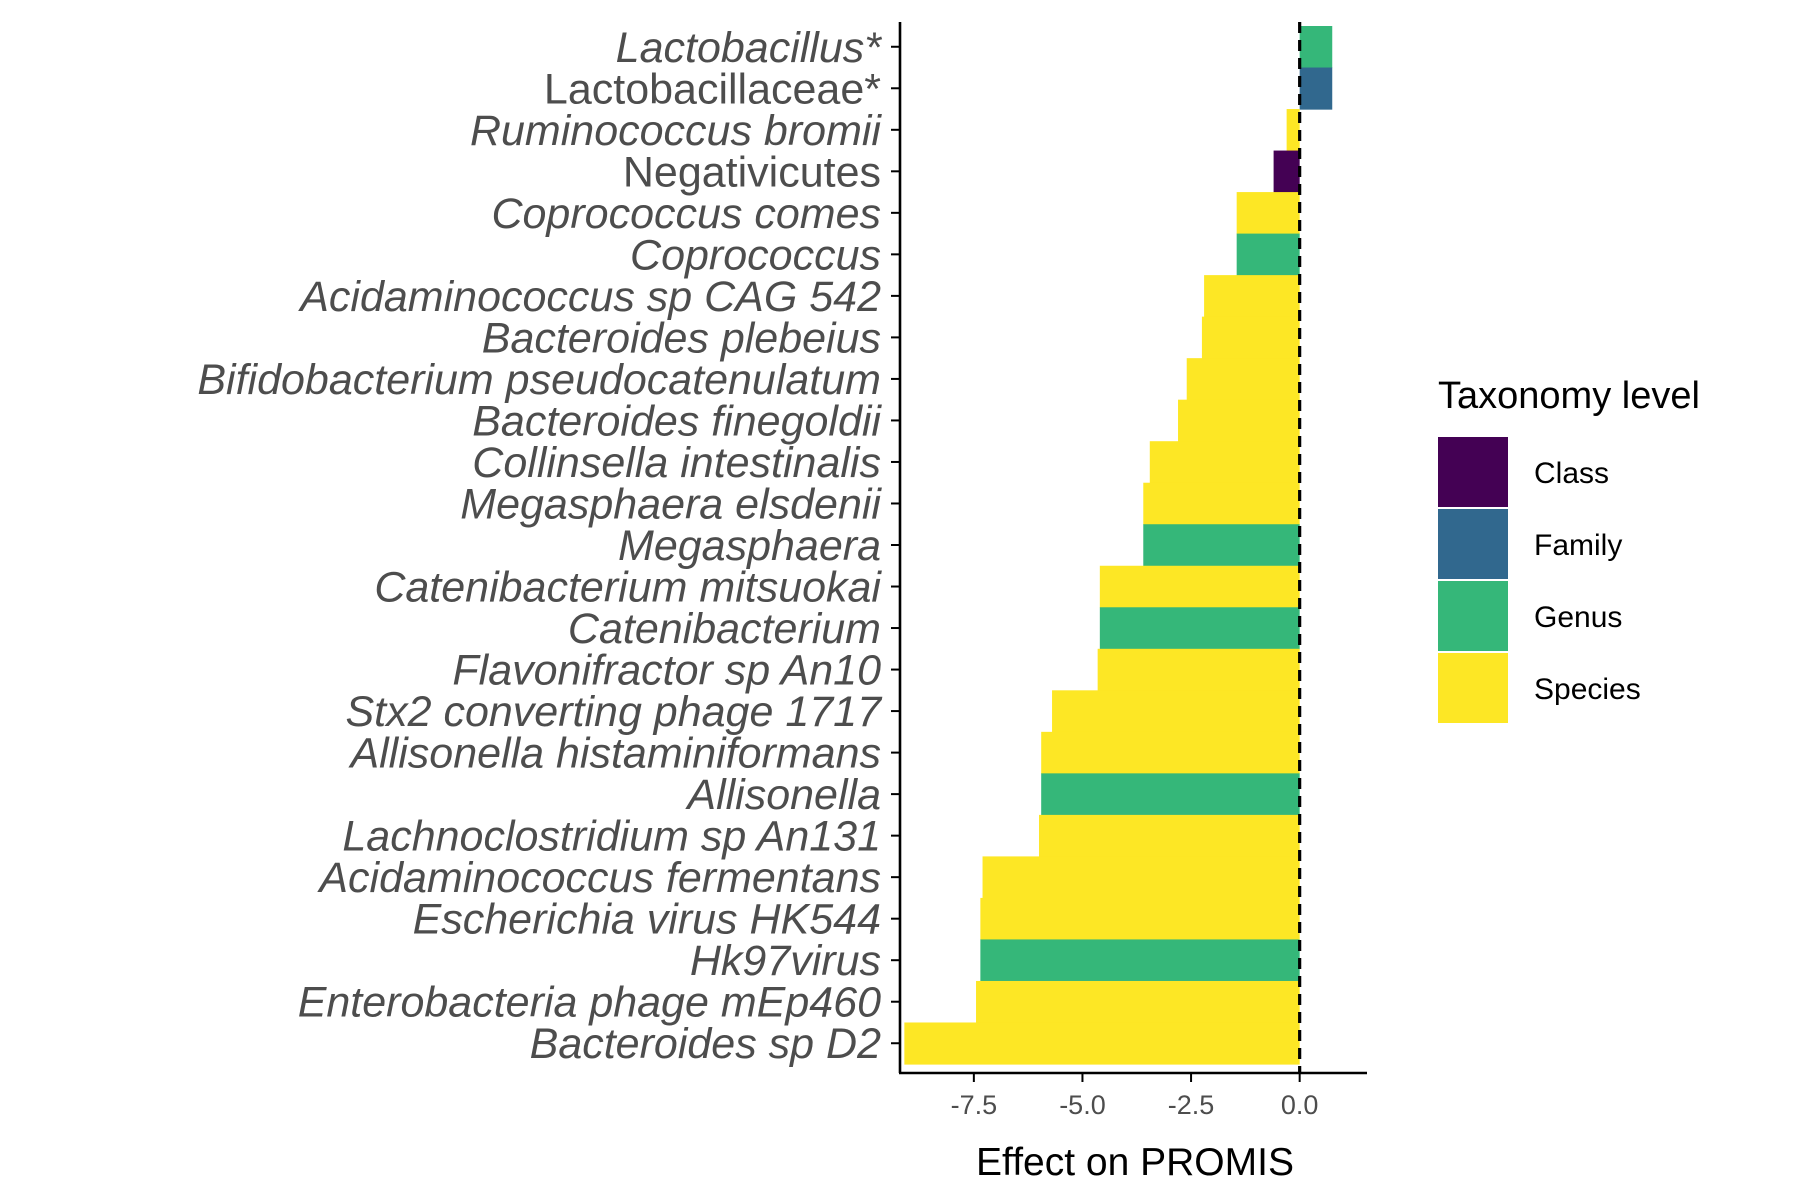 The width and height of the screenshot is (1800, 1200). Describe the element at coordinates (611, 837) in the screenshot. I see `category-label-20: Lachnoclostridium sp An131` at that location.